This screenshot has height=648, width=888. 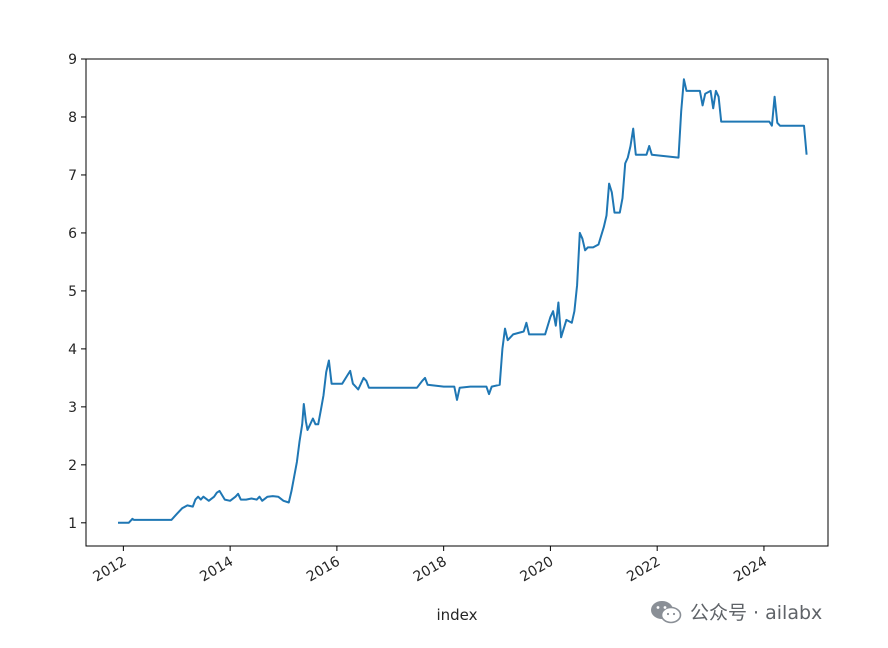 I want to click on x-tick-label: 2016, so click(x=323, y=570).